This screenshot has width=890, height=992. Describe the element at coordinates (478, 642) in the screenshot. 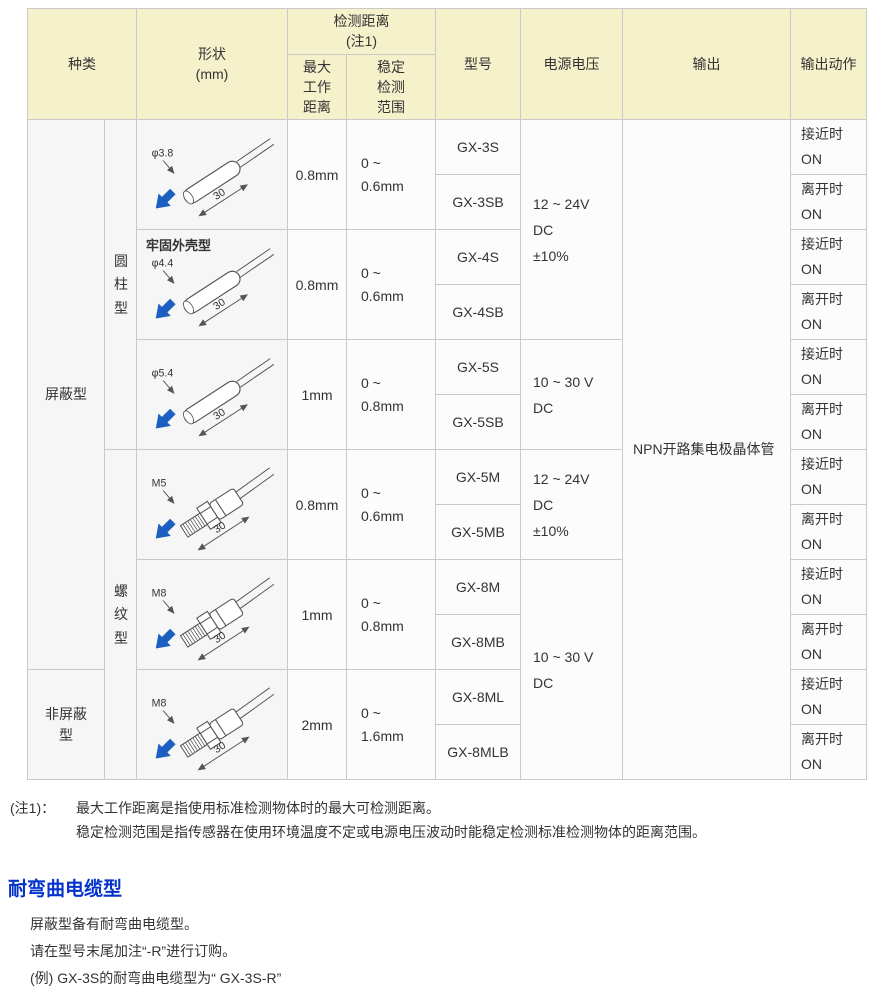

I see `model-link: GX-8MB` at that location.